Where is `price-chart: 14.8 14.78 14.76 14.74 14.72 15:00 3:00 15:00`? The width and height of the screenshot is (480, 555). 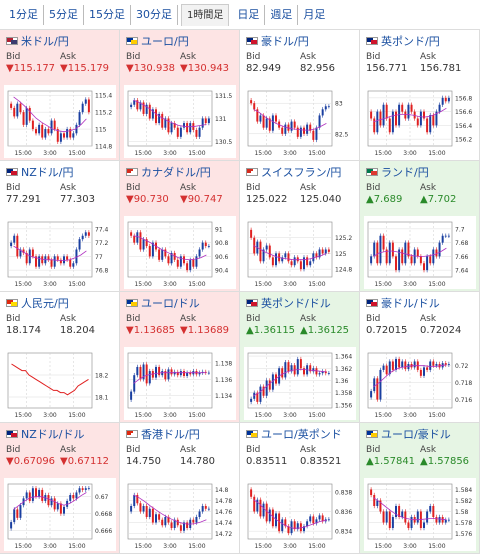
price-chart: 14.8 14.78 14.76 14.74 14.72 15:00 3:00 15:00 is located at coordinates (180, 514).